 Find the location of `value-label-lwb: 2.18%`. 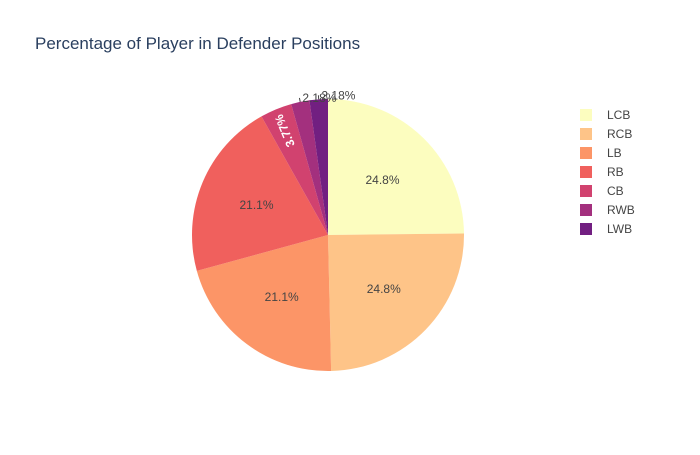

value-label-lwb: 2.18% is located at coordinates (338, 95).